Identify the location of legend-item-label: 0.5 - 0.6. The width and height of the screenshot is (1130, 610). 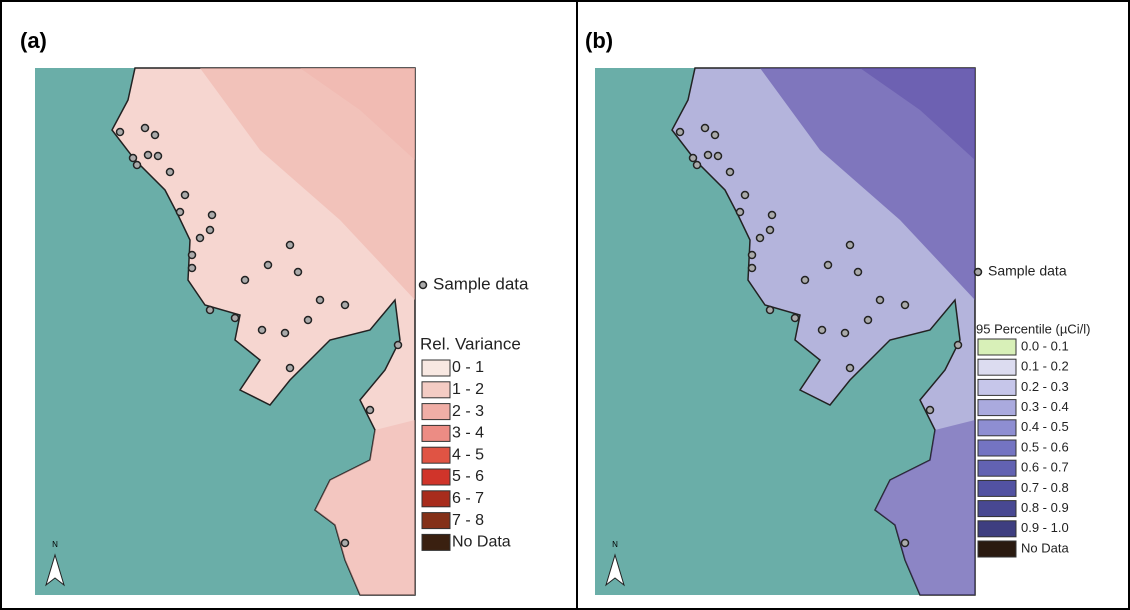
(1045, 446).